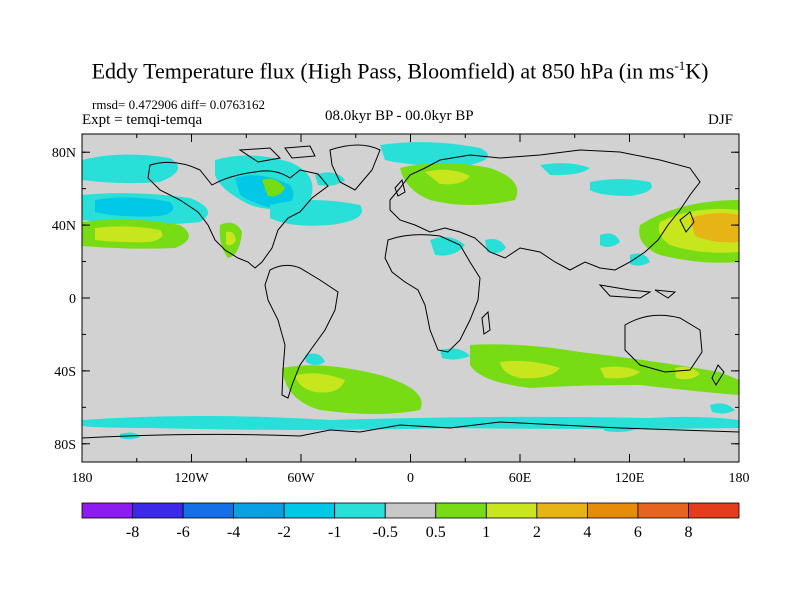  I want to click on colorbar-label: 1, so click(486, 532).